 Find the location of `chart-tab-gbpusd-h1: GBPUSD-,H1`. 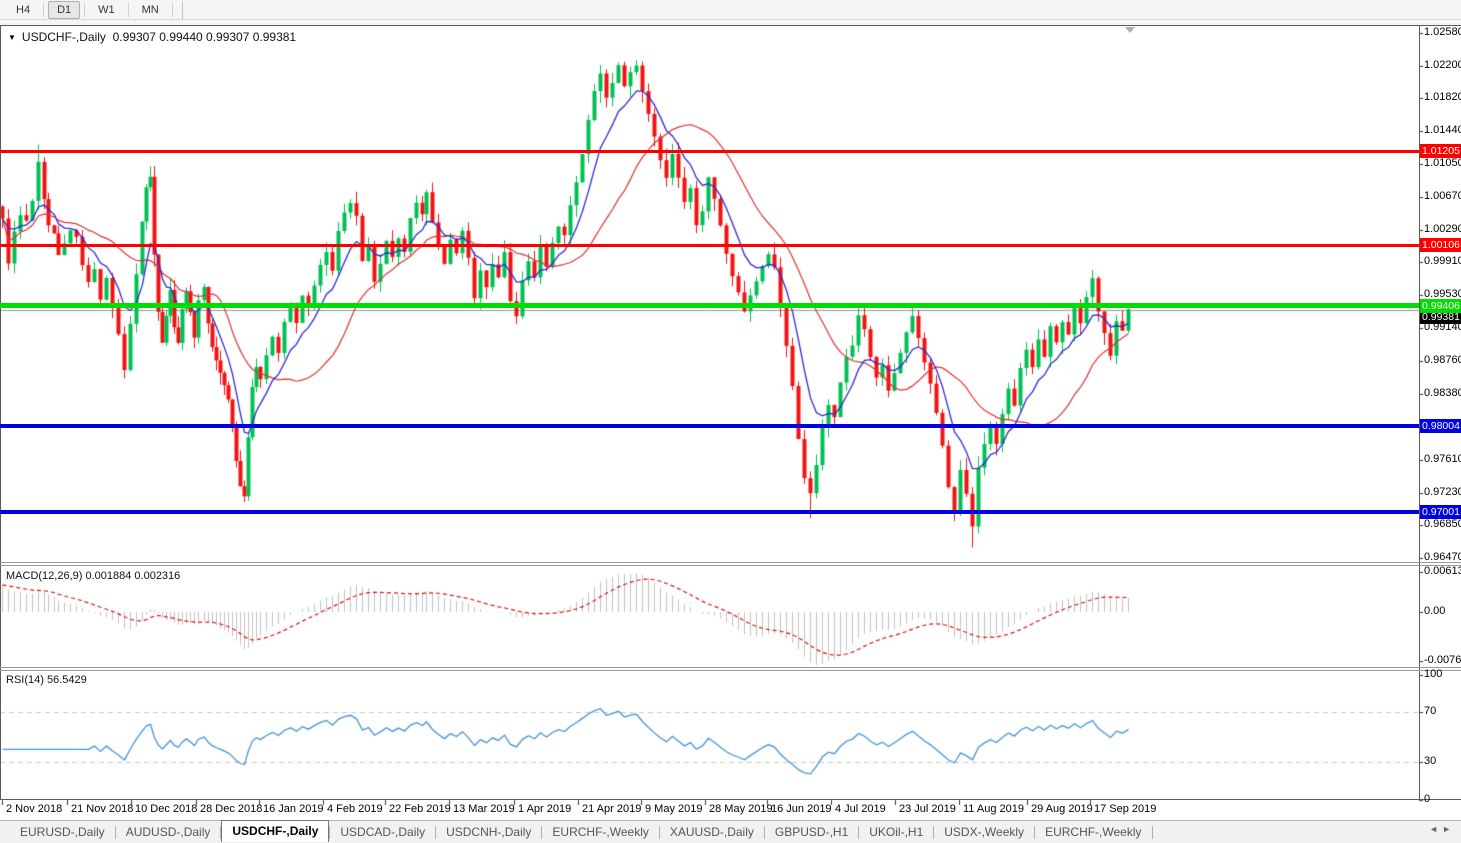

chart-tab-gbpusd-h1: GBPUSD-,H1 is located at coordinates (811, 832).